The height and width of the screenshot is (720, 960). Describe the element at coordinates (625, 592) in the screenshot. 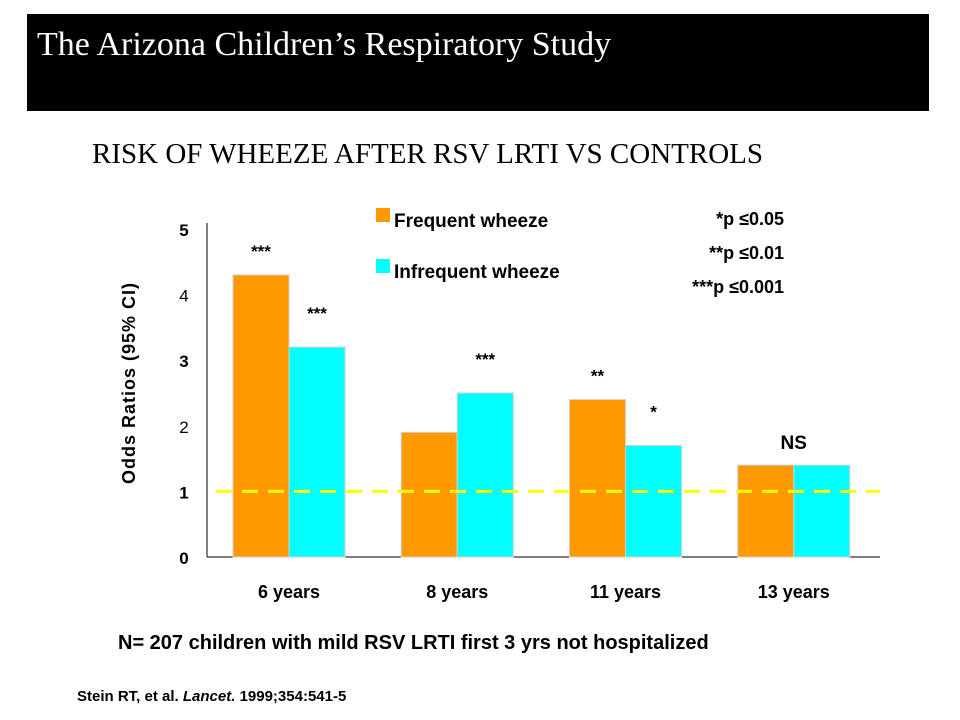

I see `x-category-label: 11 years` at that location.